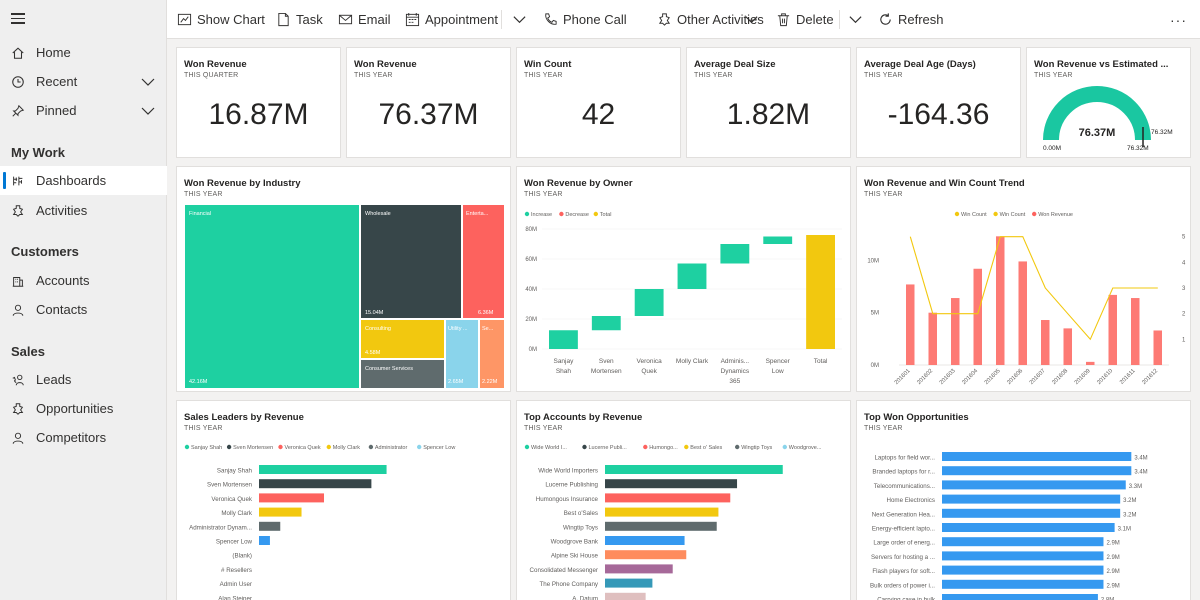 The height and width of the screenshot is (600, 1200). Describe the element at coordinates (1178, 19) in the screenshot. I see `more-commands-button: ···` at that location.